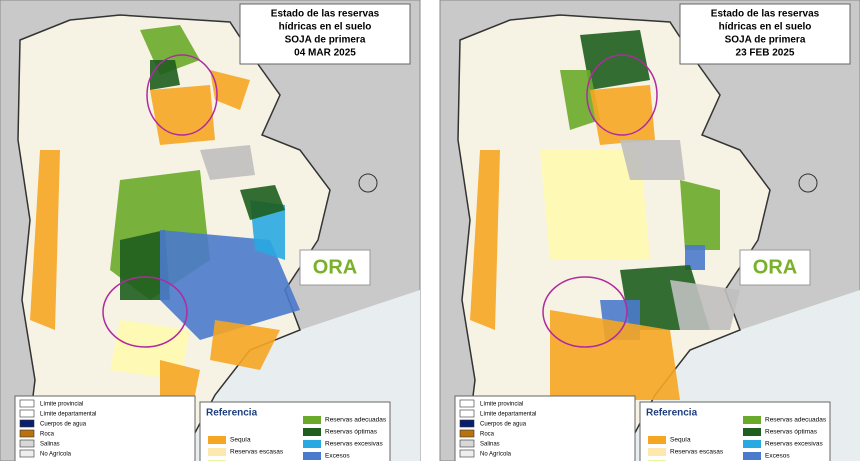 The image size is (860, 466). What do you see at coordinates (325, 53) in the screenshot?
I see `title-line: 04 MAR 2025` at bounding box center [325, 53].